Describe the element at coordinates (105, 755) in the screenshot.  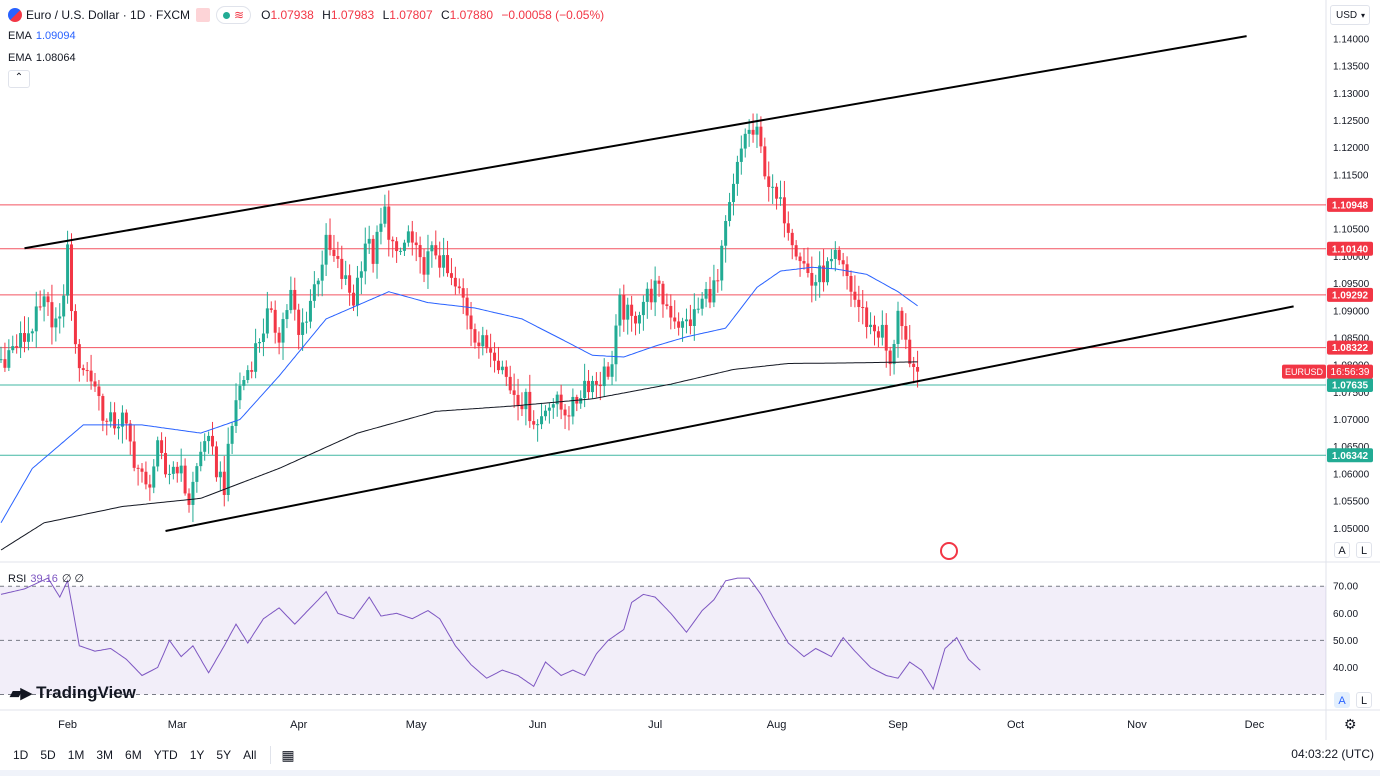
I see `timeframe-3m: 3M` at that location.